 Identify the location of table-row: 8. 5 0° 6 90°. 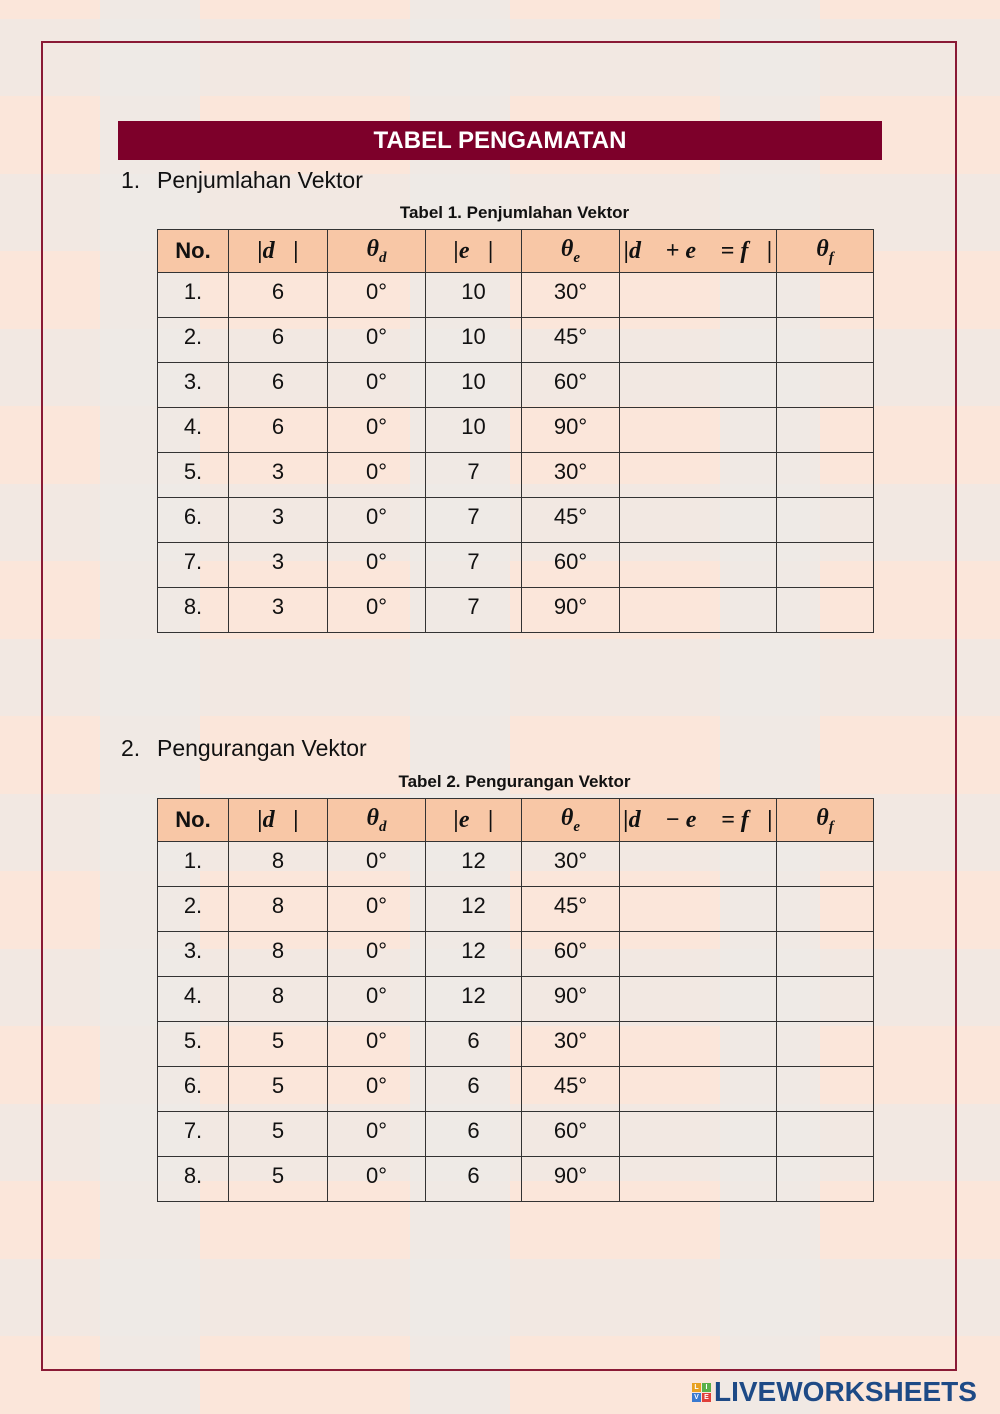
(515, 1179).